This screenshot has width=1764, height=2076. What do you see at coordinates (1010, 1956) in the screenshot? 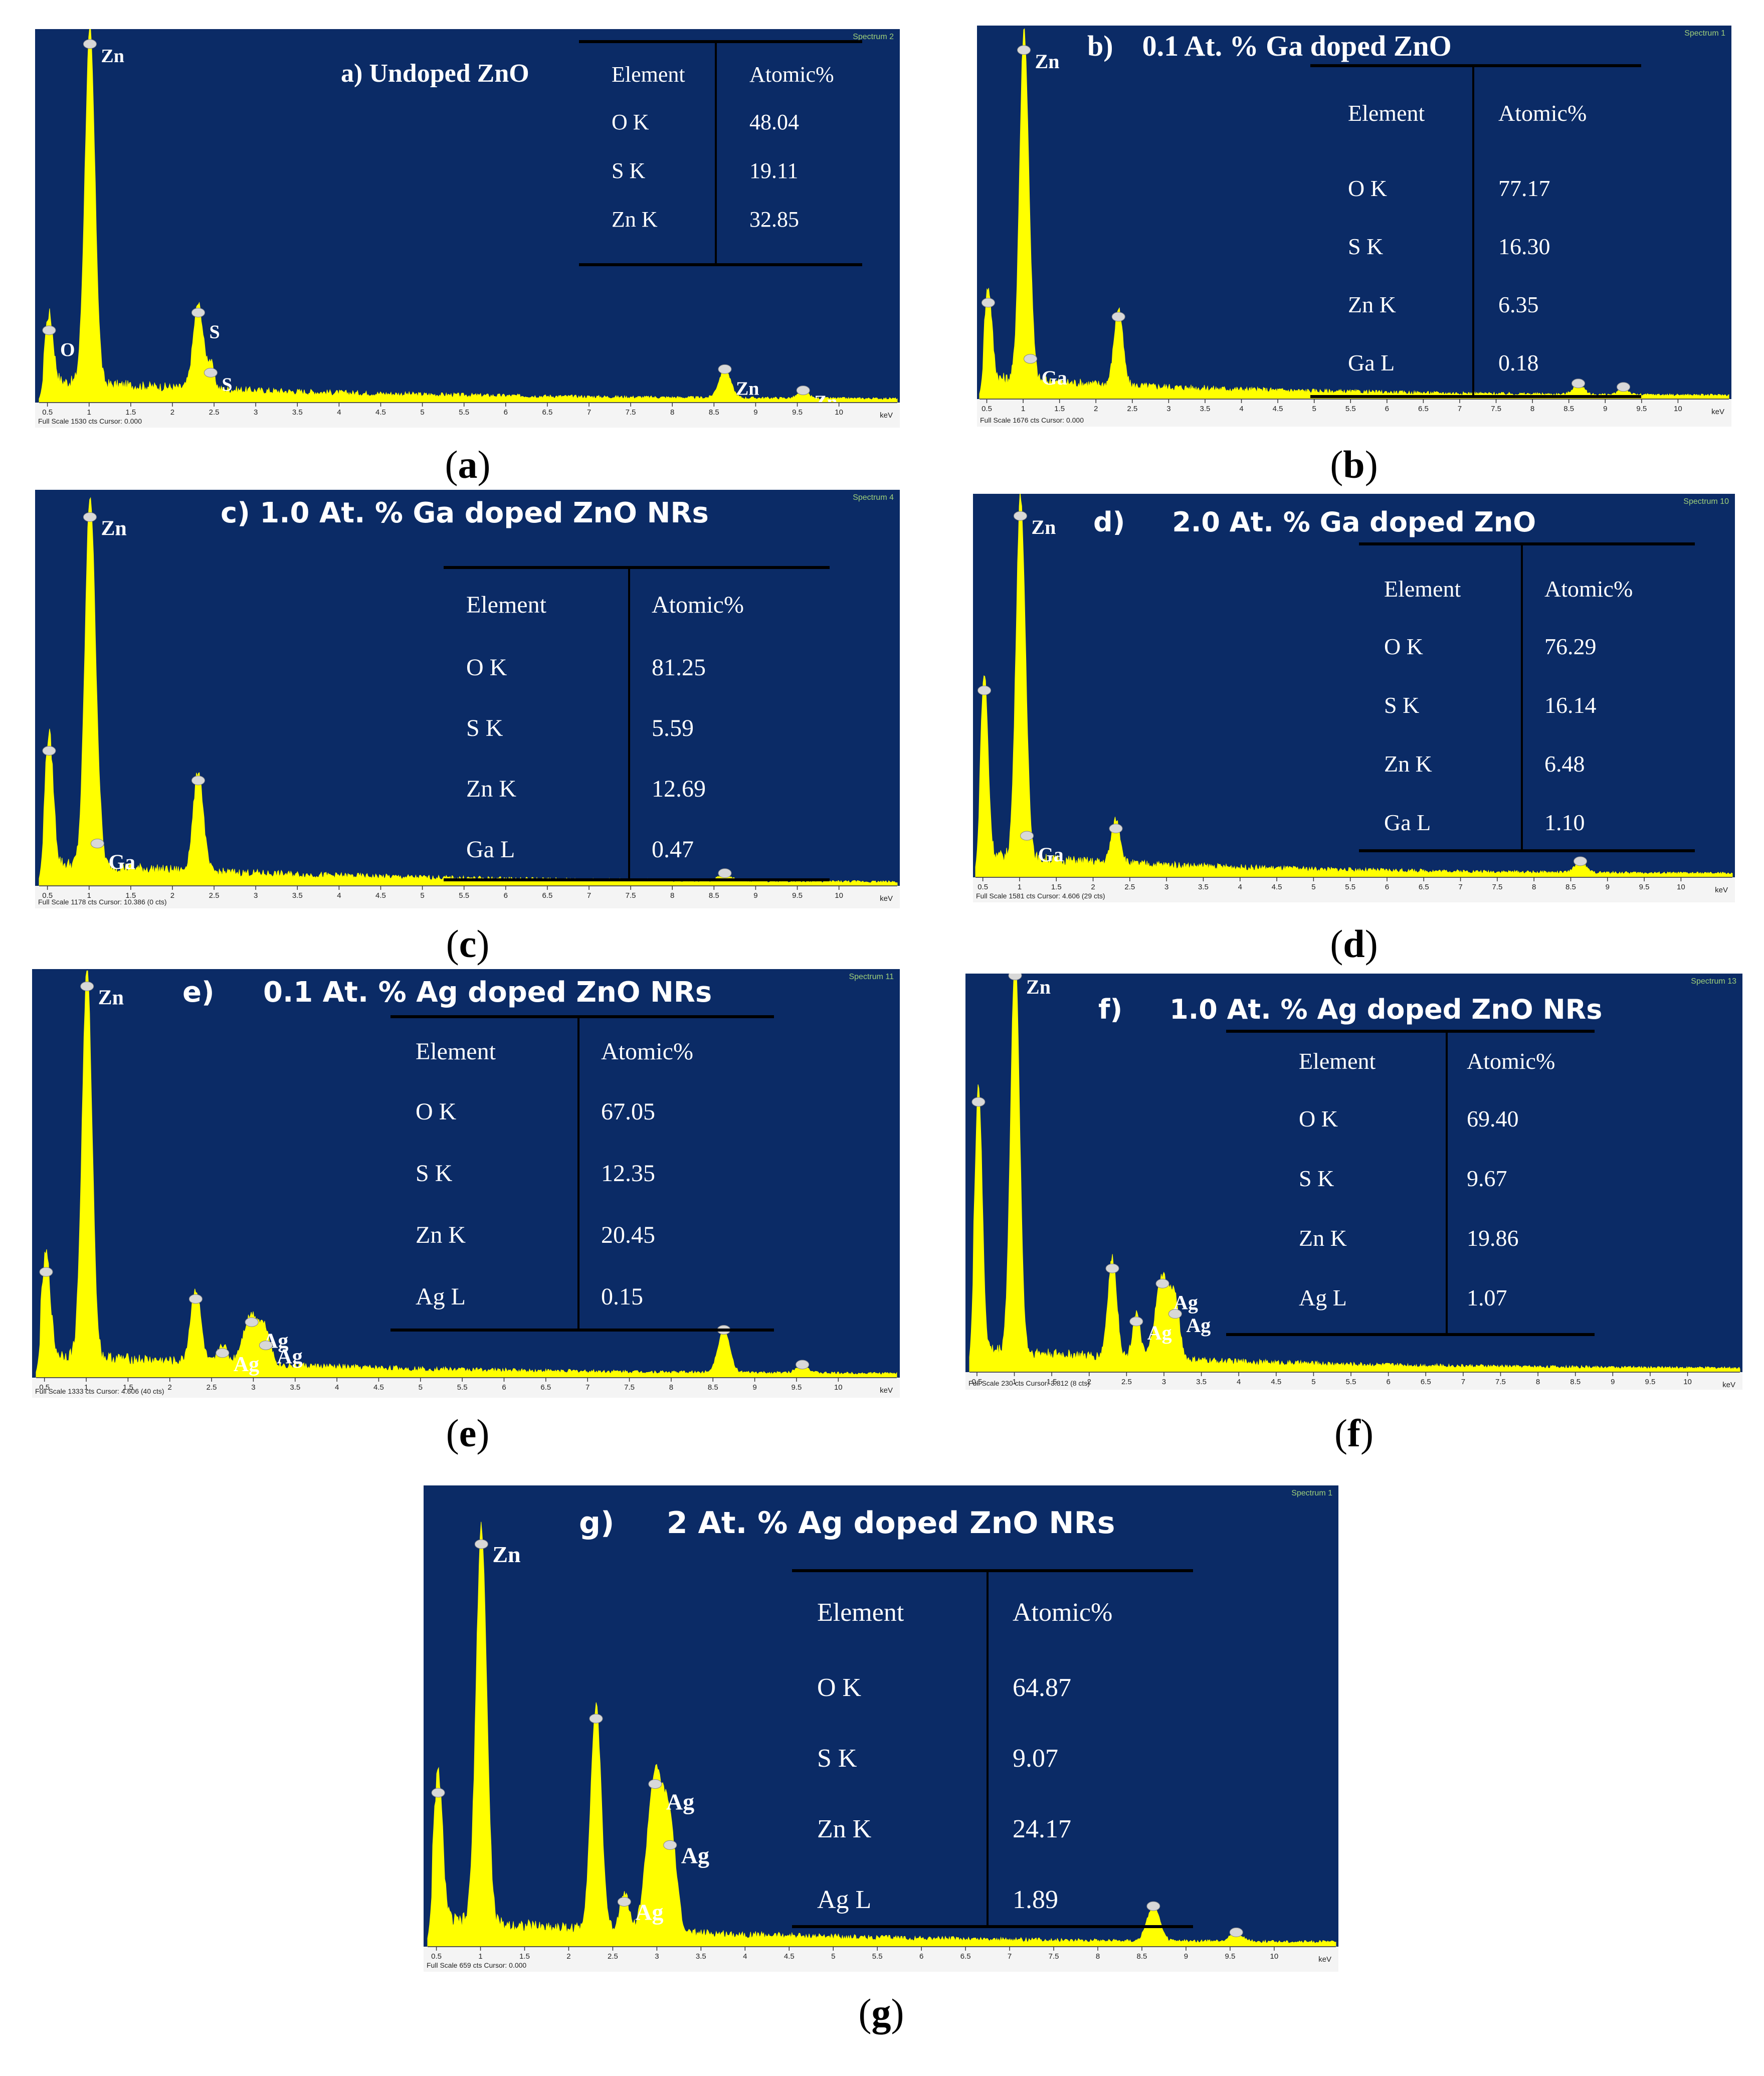
I see `x-tick-label: 7` at bounding box center [1010, 1956].